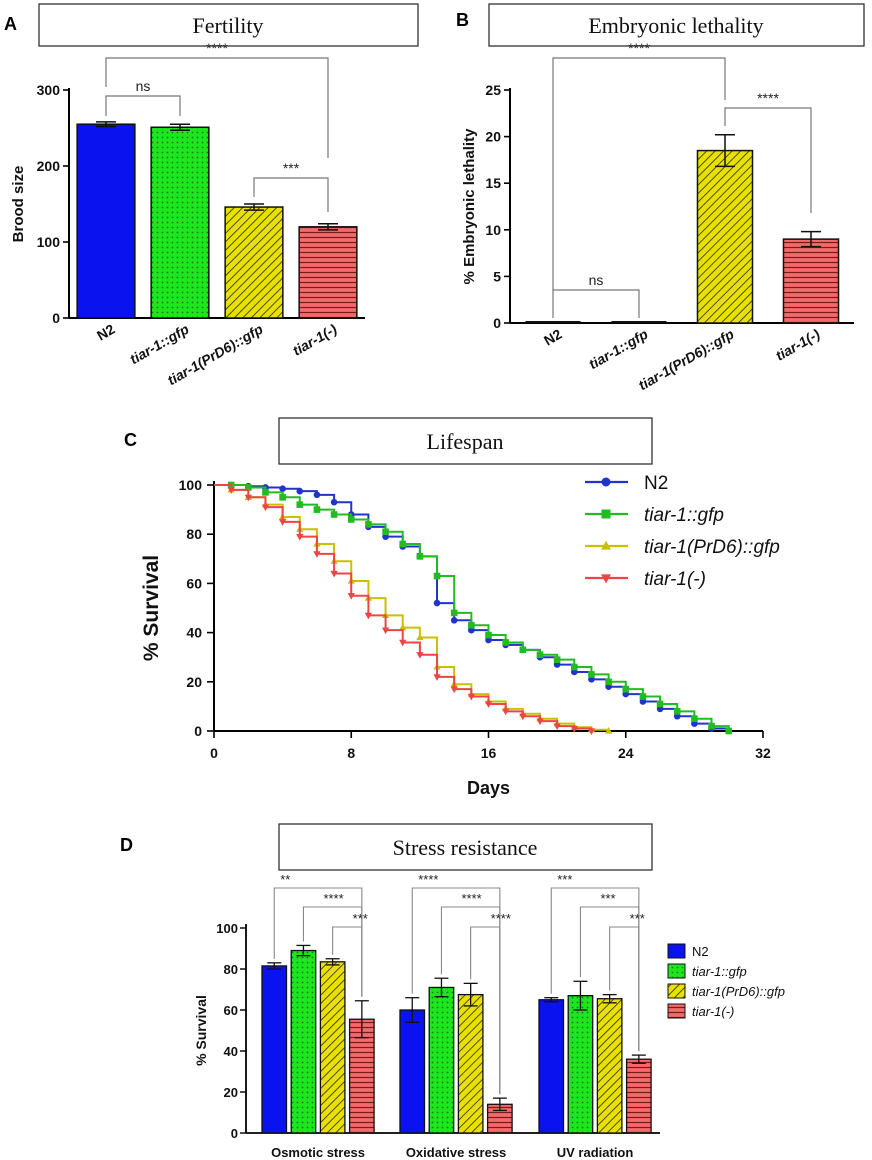  I want to click on significance-label: **, so click(285, 879).